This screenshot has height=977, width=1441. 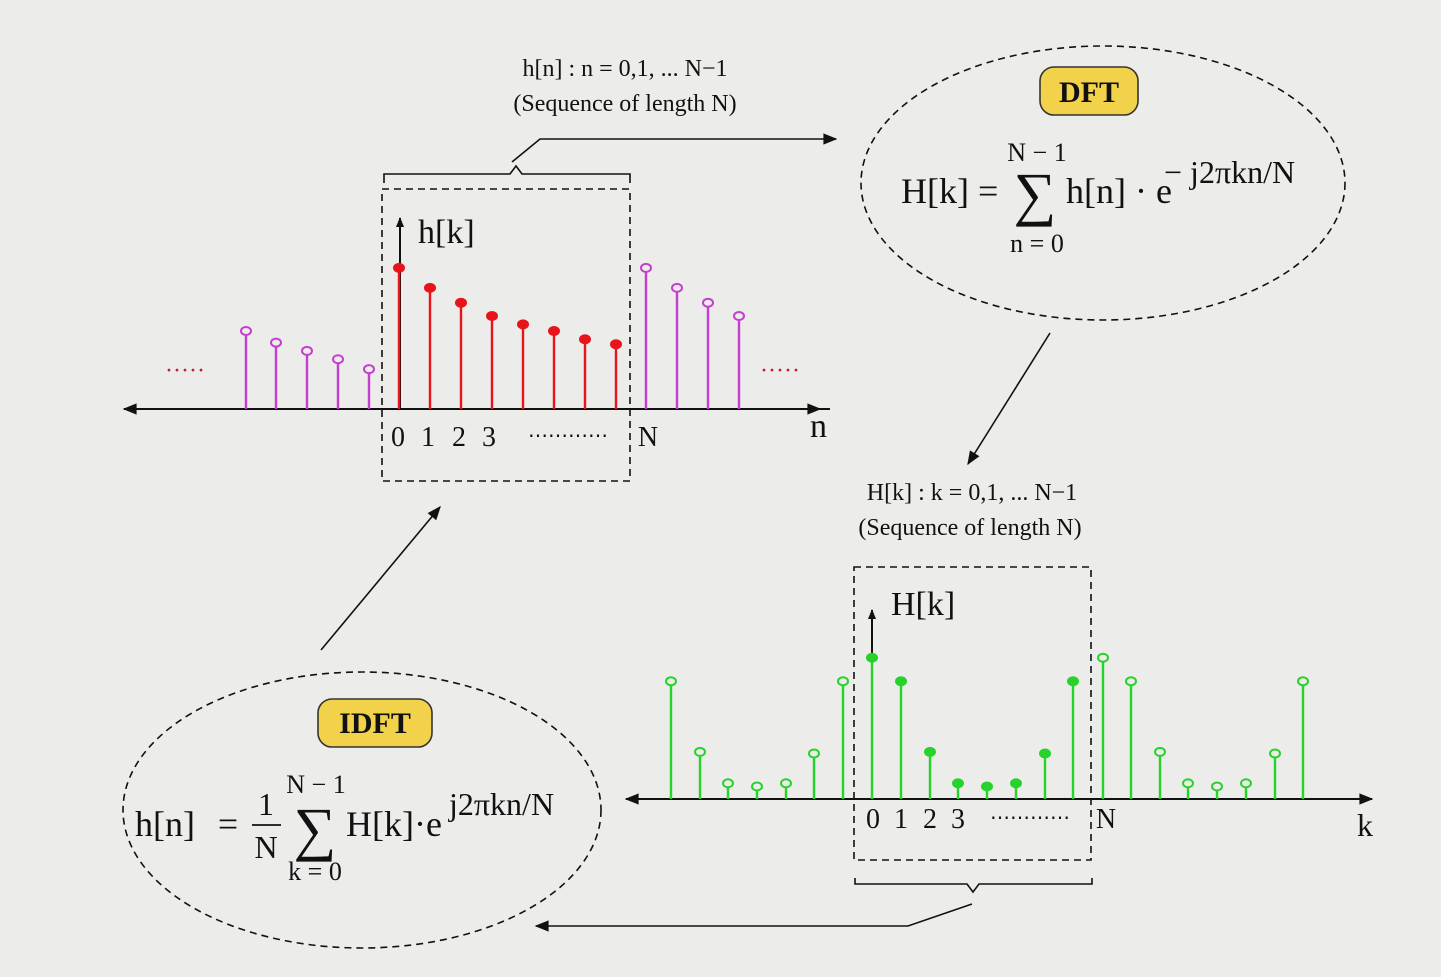 What do you see at coordinates (459, 437) in the screenshot?
I see `top-tick-2: 2` at bounding box center [459, 437].